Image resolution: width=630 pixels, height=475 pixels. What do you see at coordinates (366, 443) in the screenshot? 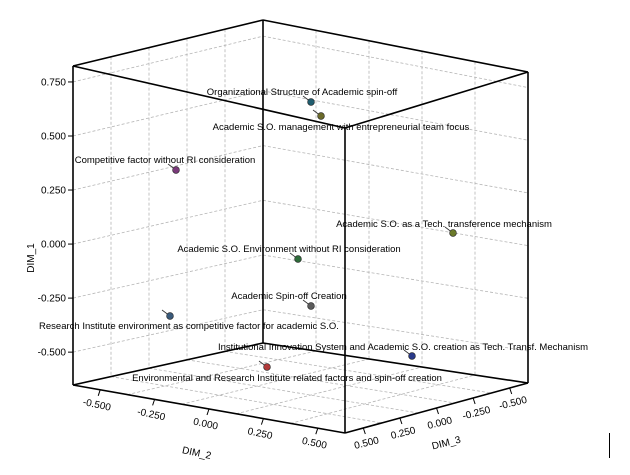
I see `z-tick-label: 0.500` at bounding box center [366, 443].